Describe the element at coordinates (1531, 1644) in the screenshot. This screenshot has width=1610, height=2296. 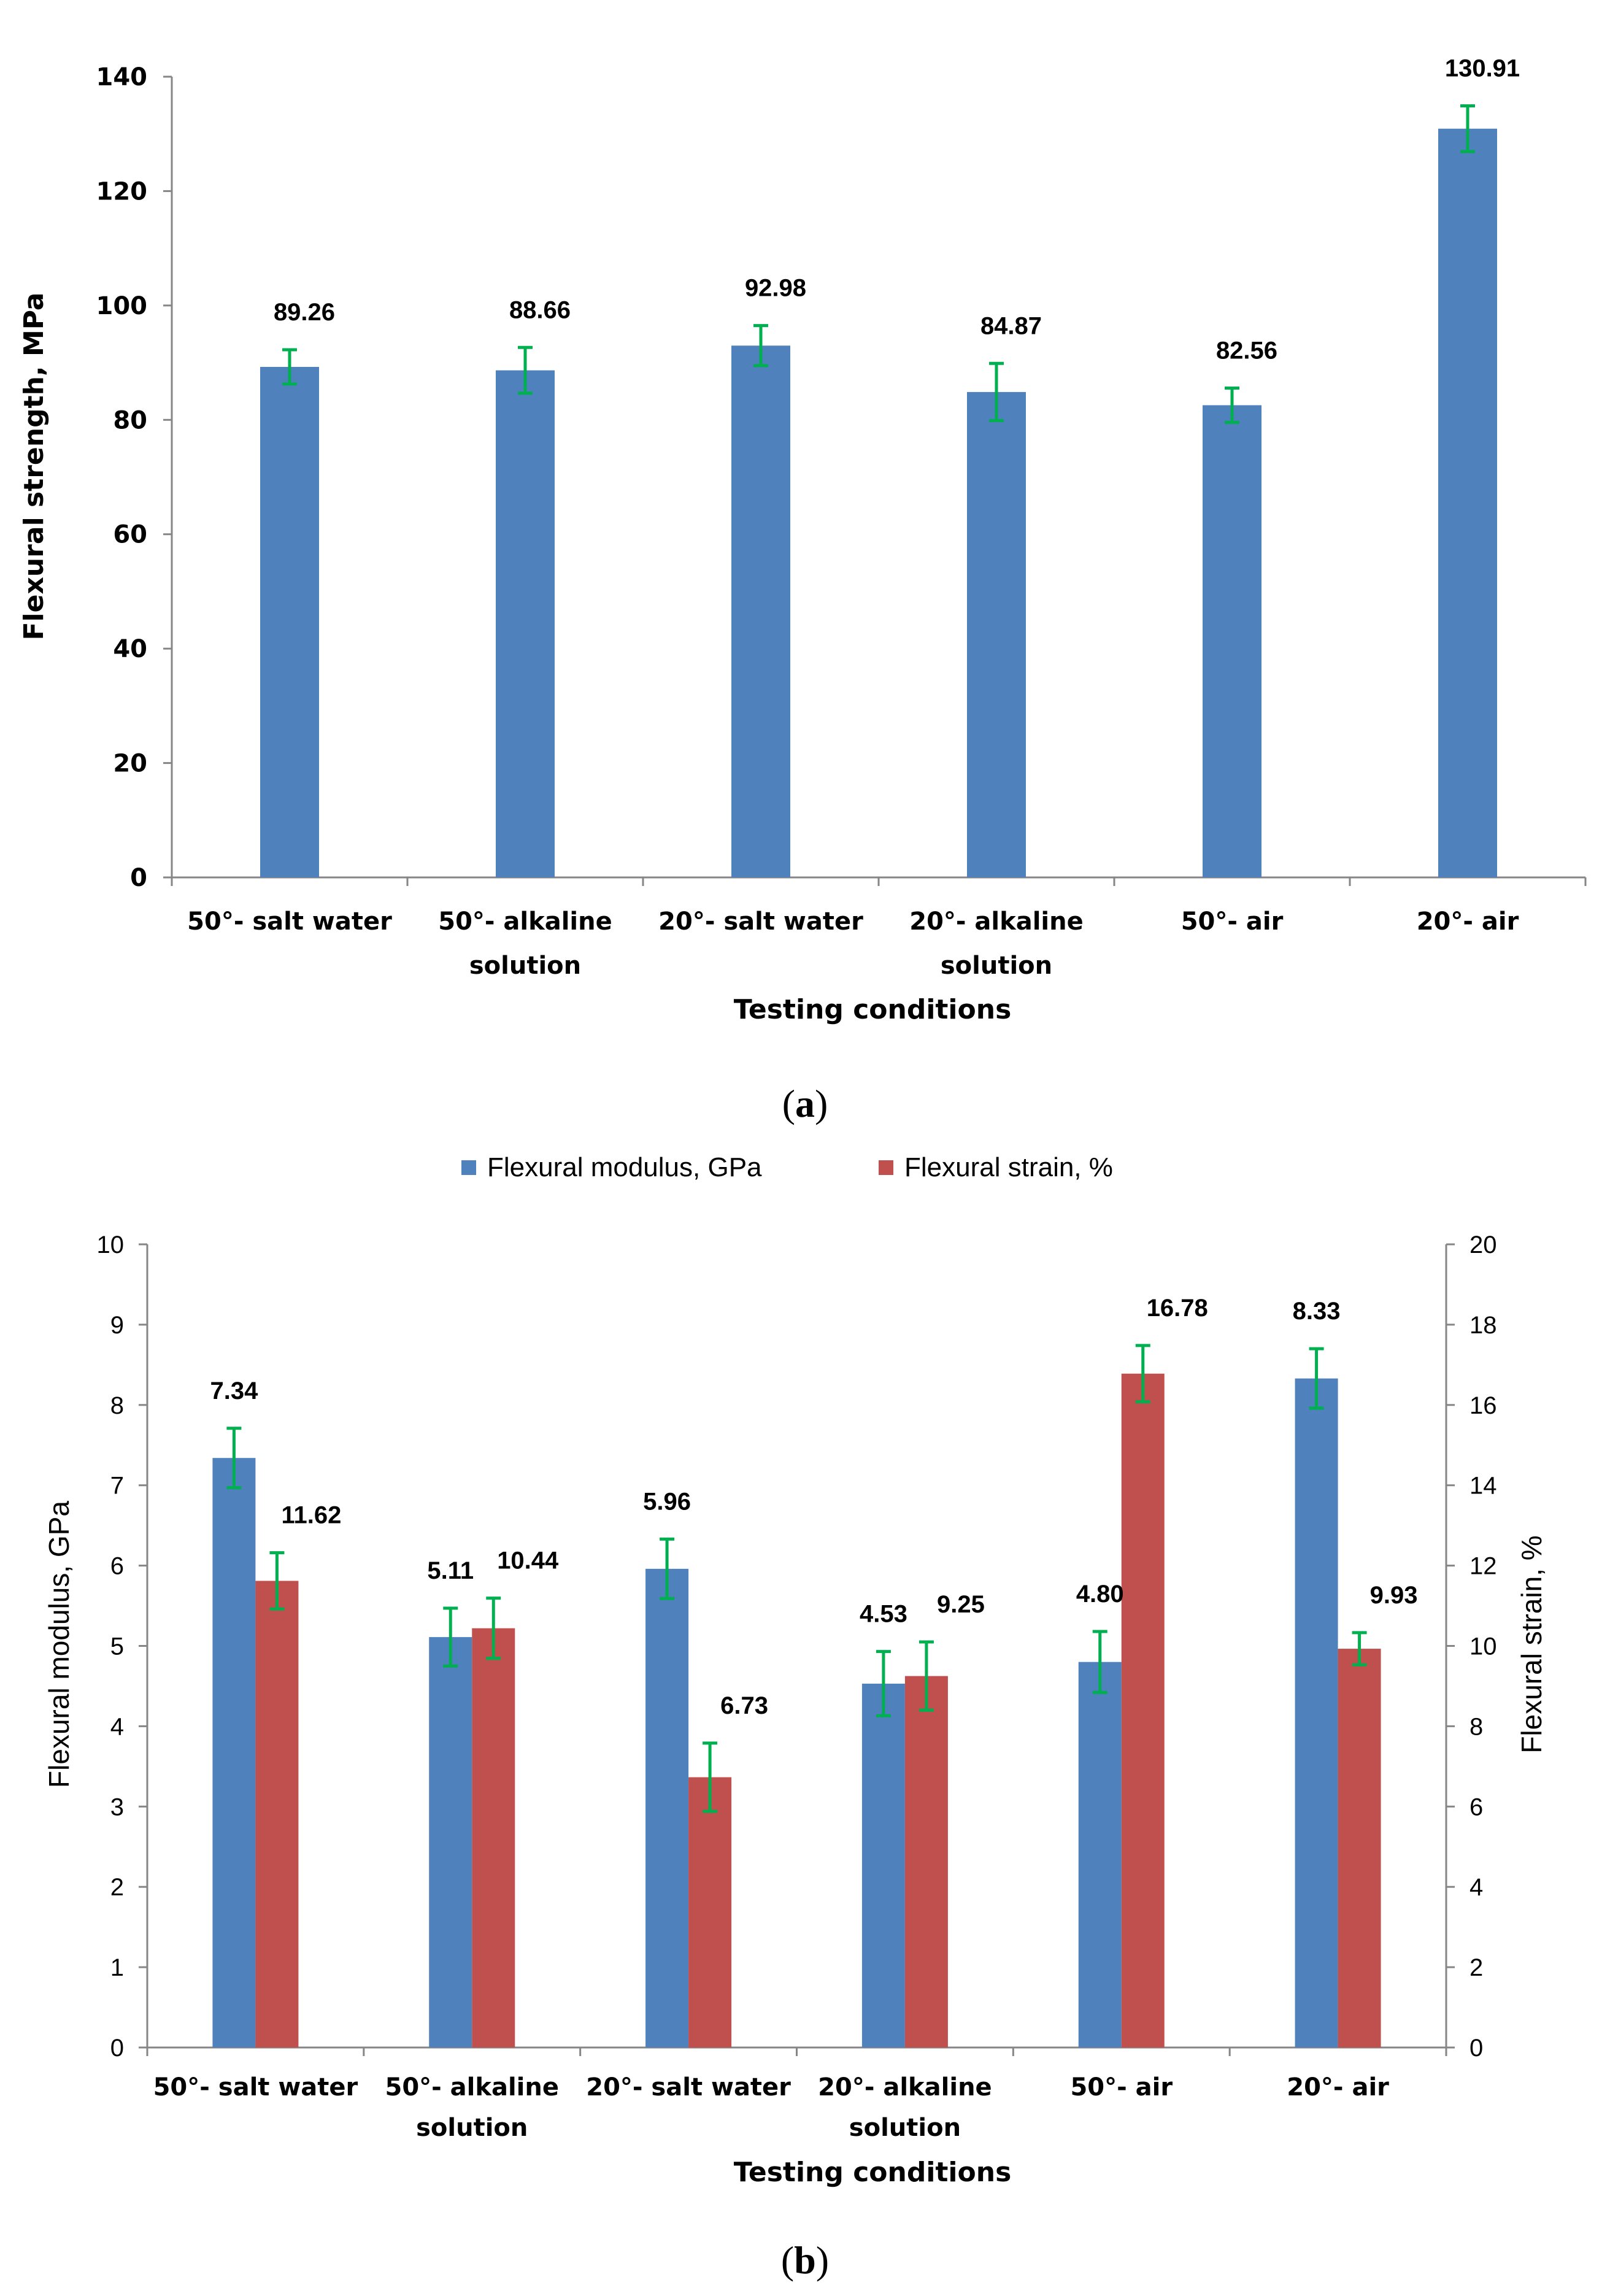
I see `chart-b-right-y-axis-title: Flexural strain, %` at that location.